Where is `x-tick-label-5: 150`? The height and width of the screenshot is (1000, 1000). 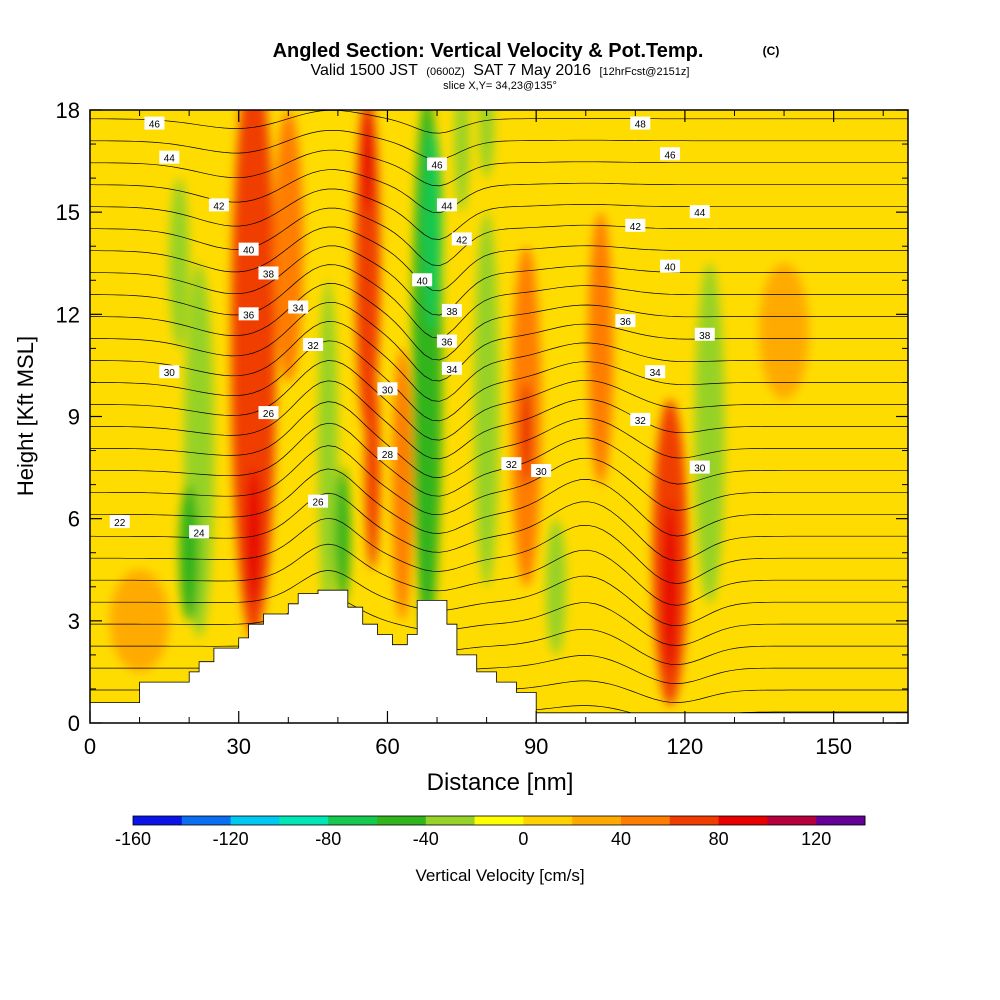 x-tick-label-5: 150 is located at coordinates (833, 746).